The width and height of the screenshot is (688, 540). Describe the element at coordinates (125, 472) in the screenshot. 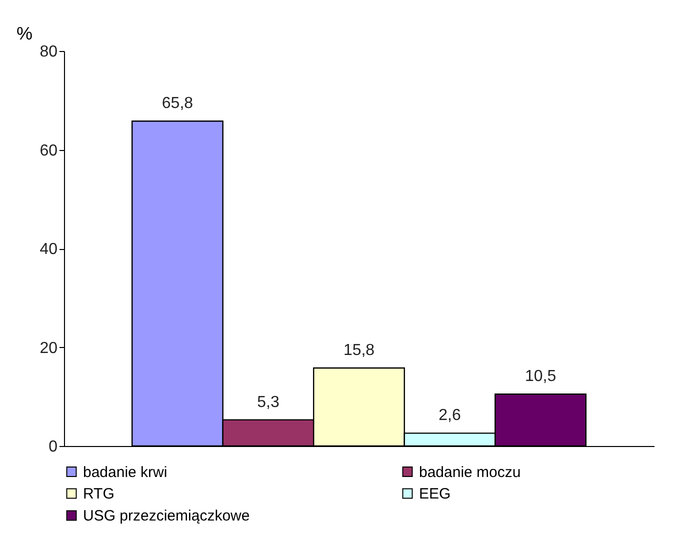

I see `legend-label: badanie krwi` at that location.